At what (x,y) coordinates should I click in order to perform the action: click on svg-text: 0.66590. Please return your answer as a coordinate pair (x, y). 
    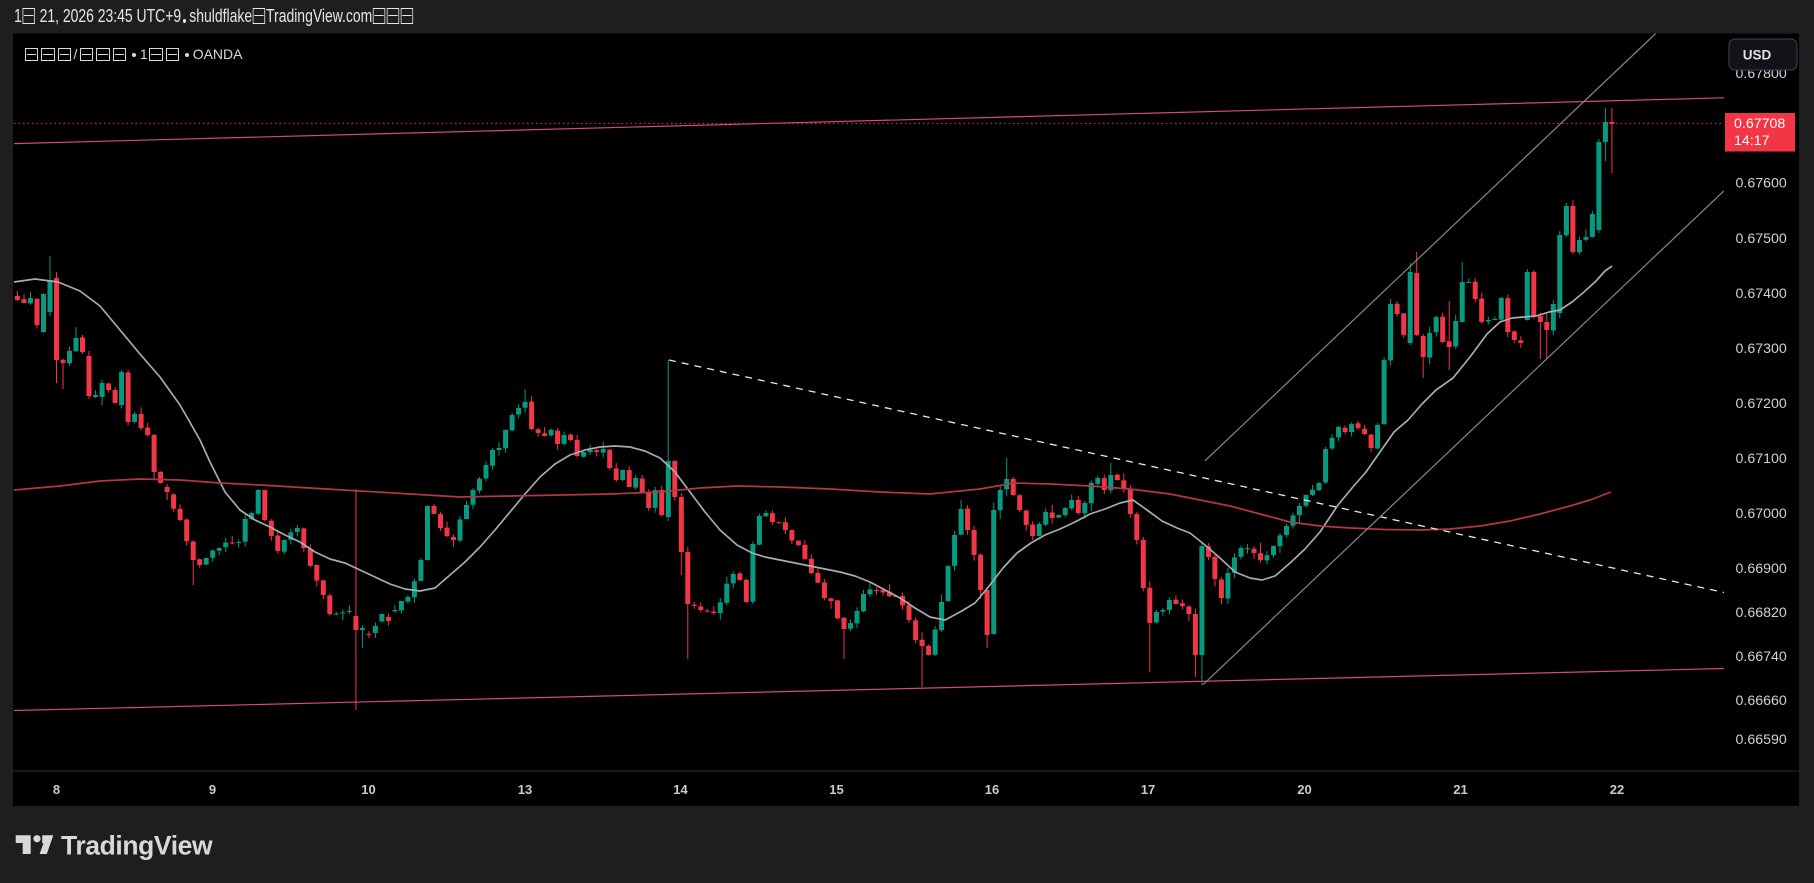
    Looking at the image, I should click on (1761, 740).